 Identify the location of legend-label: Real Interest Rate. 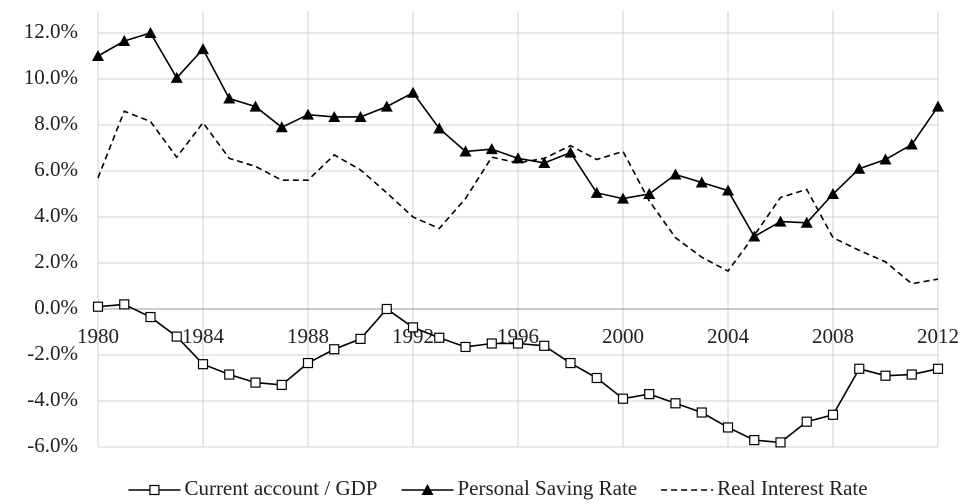
(792, 488).